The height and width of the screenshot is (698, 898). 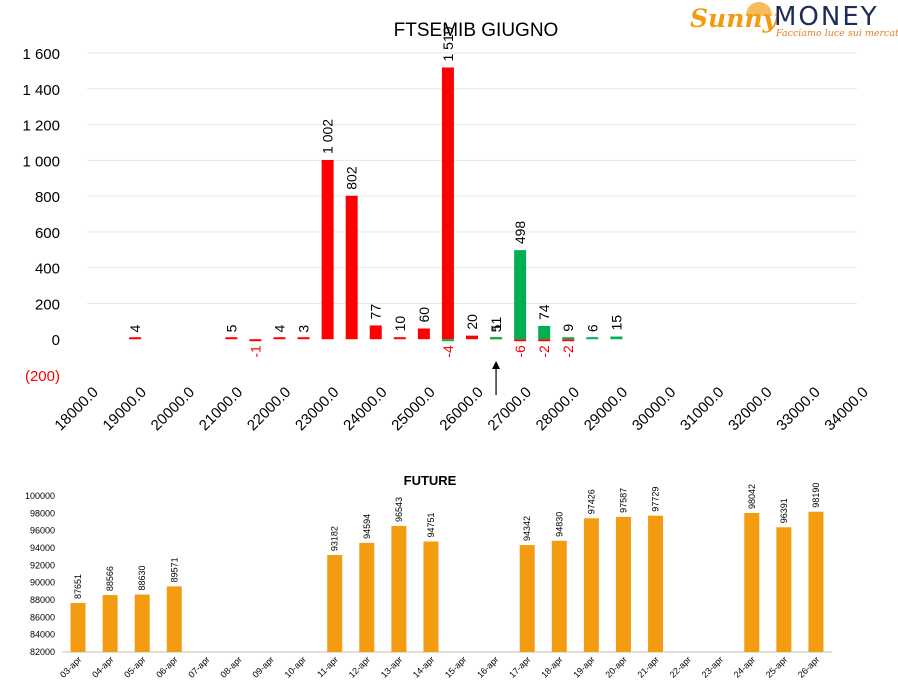 What do you see at coordinates (461, 409) in the screenshot?
I see `chart1-x-tick-label: 26000.0` at bounding box center [461, 409].